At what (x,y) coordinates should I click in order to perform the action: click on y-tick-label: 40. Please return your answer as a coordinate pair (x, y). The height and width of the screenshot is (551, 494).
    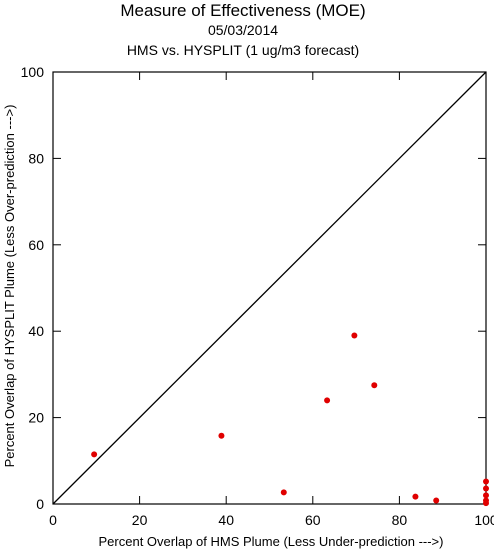
    Looking at the image, I should click on (36, 331).